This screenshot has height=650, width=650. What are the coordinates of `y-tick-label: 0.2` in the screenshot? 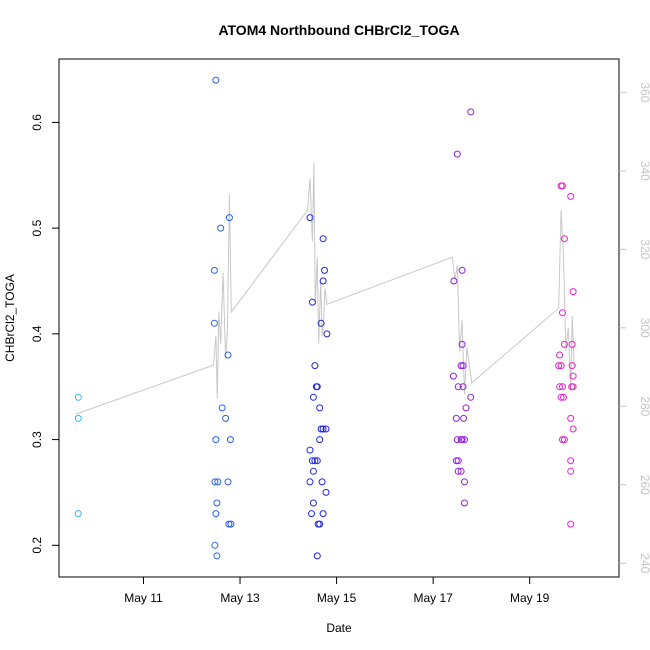 It's located at (37, 545).